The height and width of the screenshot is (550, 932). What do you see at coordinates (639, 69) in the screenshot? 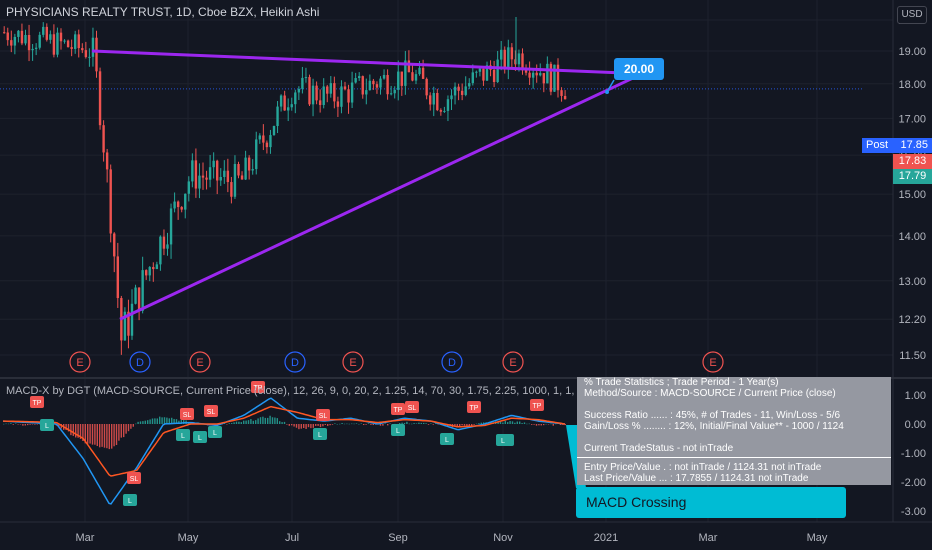
I see `price-callout: 20.00` at bounding box center [639, 69].